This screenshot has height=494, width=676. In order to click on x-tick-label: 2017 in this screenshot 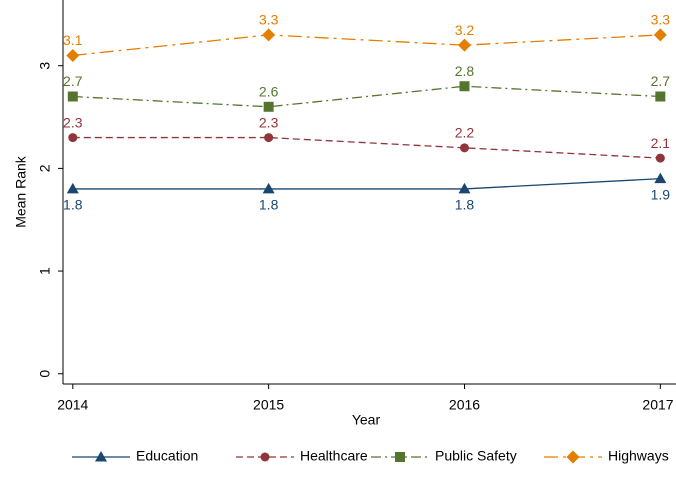, I will do `click(657, 405)`.